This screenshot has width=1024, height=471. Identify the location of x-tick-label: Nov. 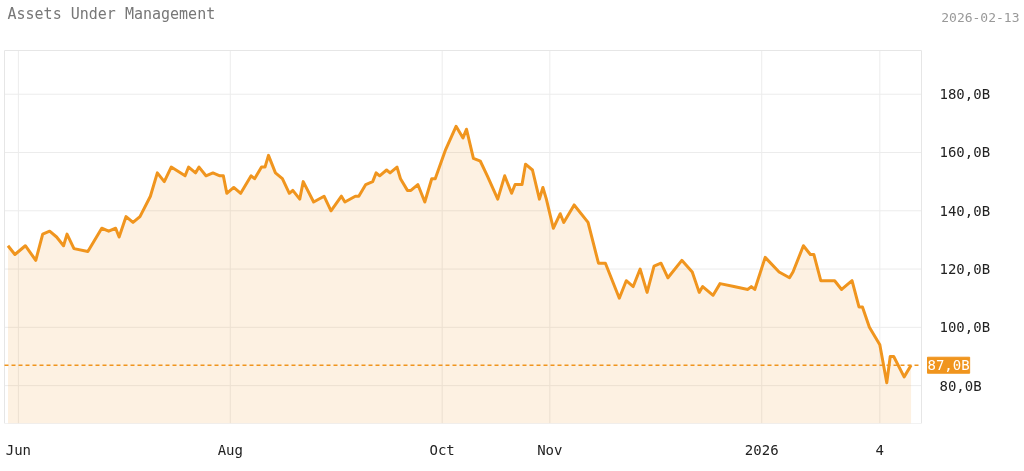
(550, 449).